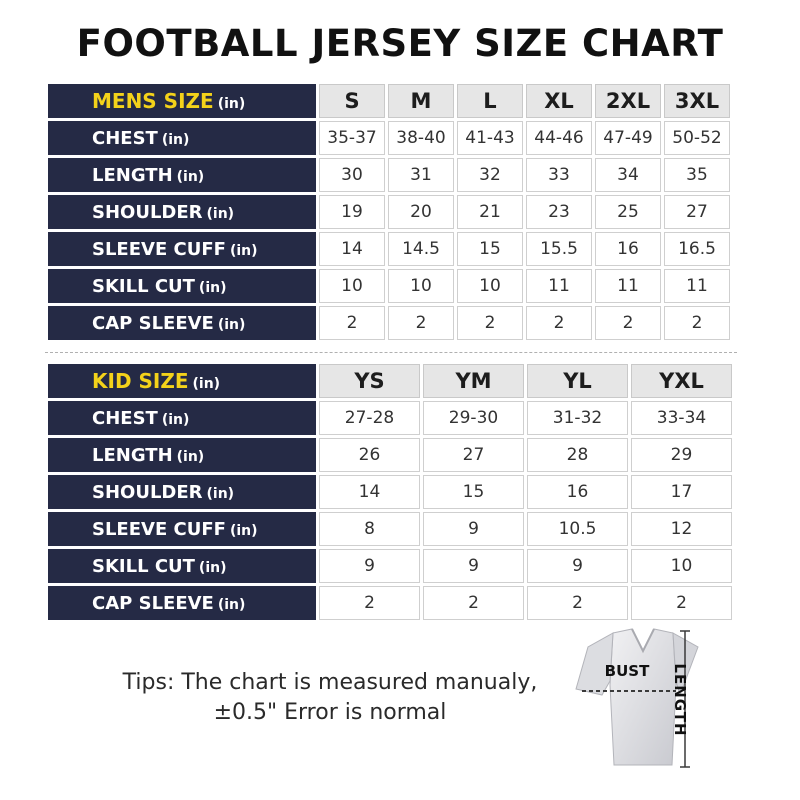 The height and width of the screenshot is (800, 800). What do you see at coordinates (628, 212) in the screenshot?
I see `value-cell: 25` at bounding box center [628, 212].